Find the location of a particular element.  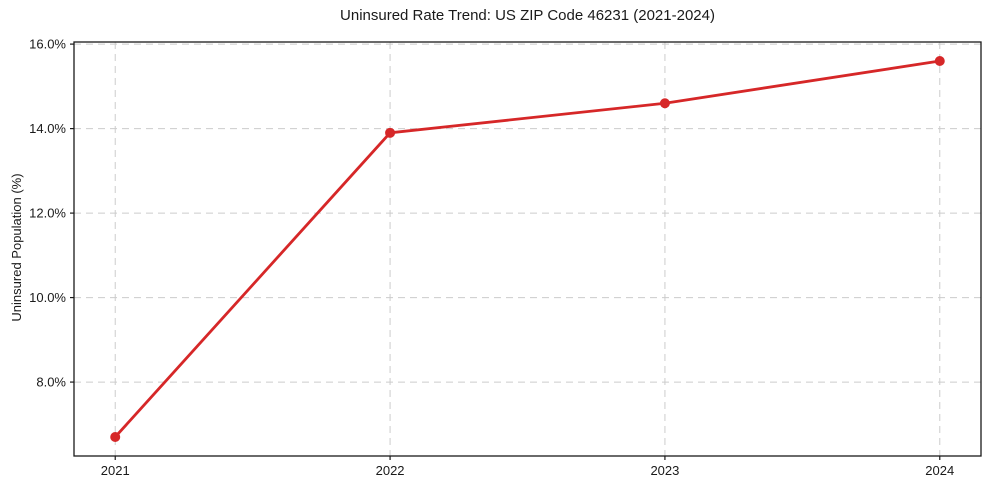

x-tick-label: 2021 is located at coordinates (115, 470).